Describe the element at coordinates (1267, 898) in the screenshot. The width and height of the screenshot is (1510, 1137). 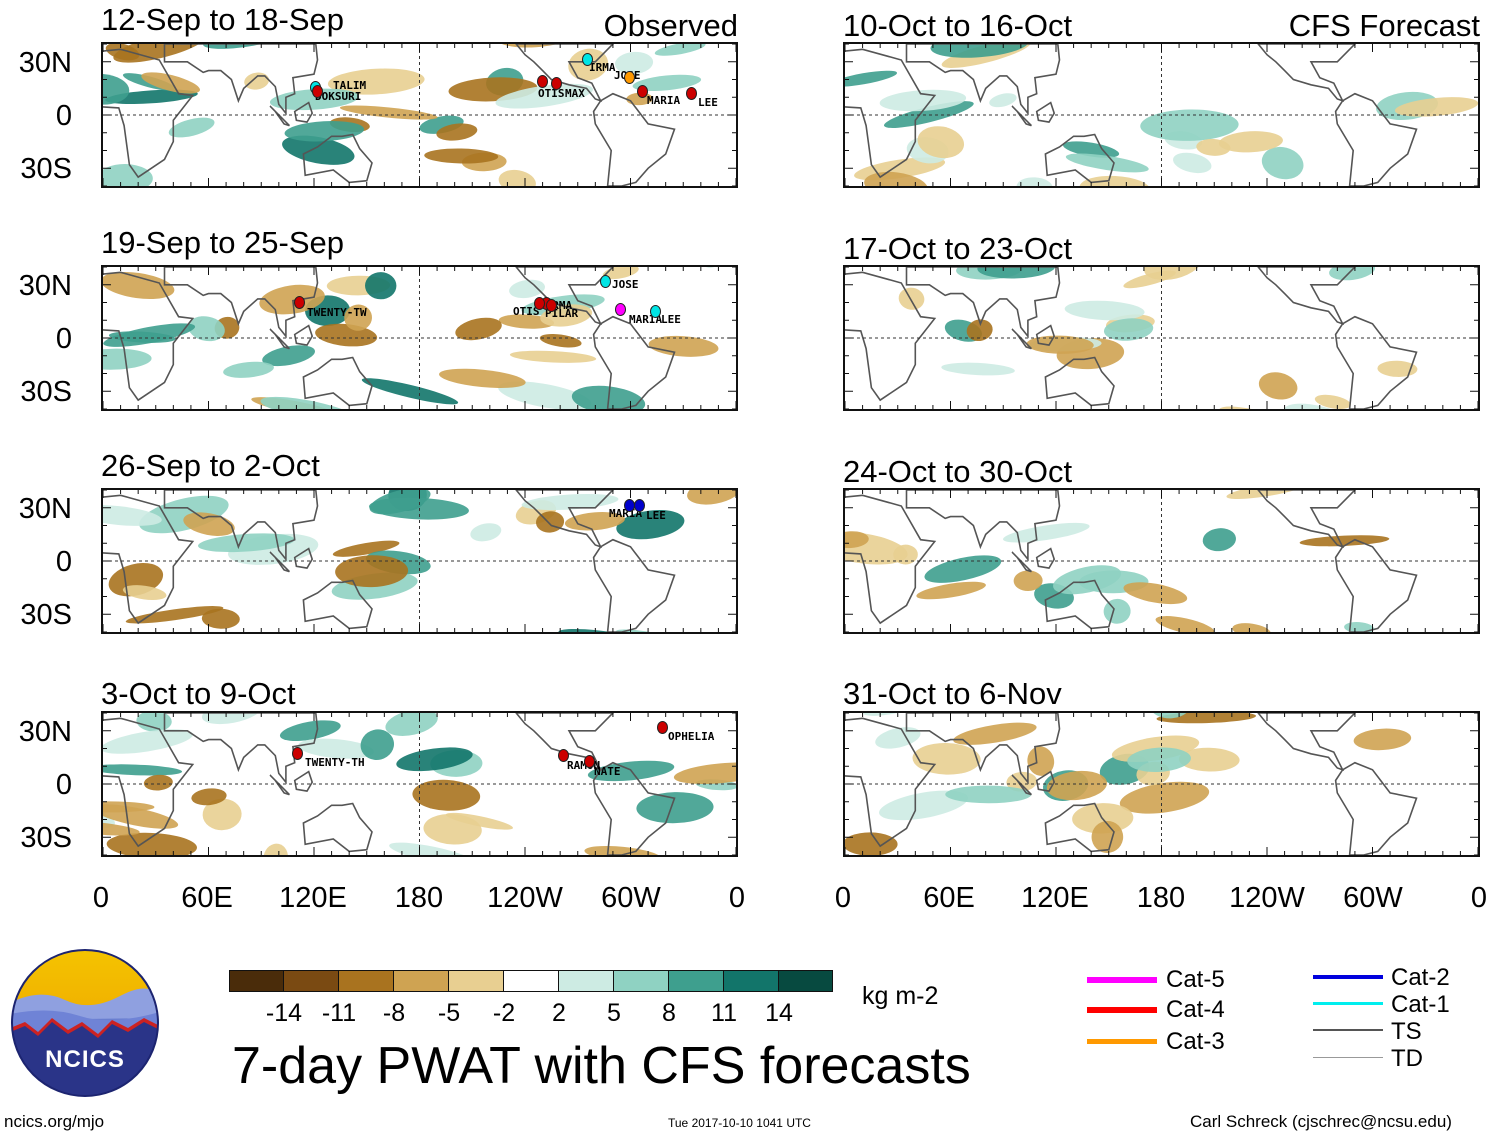
I see `lon-label-120w: 120W` at that location.